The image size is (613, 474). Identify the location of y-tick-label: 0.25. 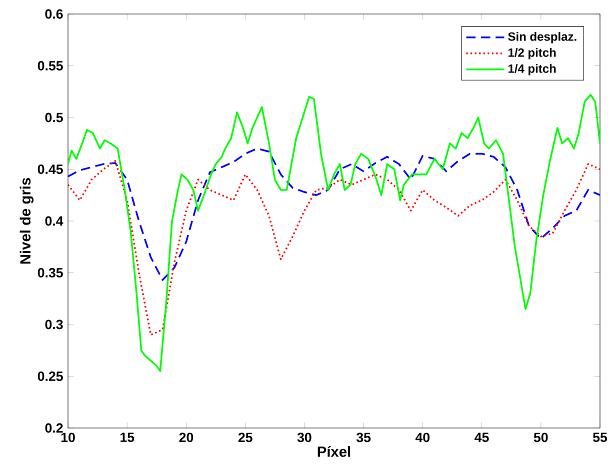
(50, 376).